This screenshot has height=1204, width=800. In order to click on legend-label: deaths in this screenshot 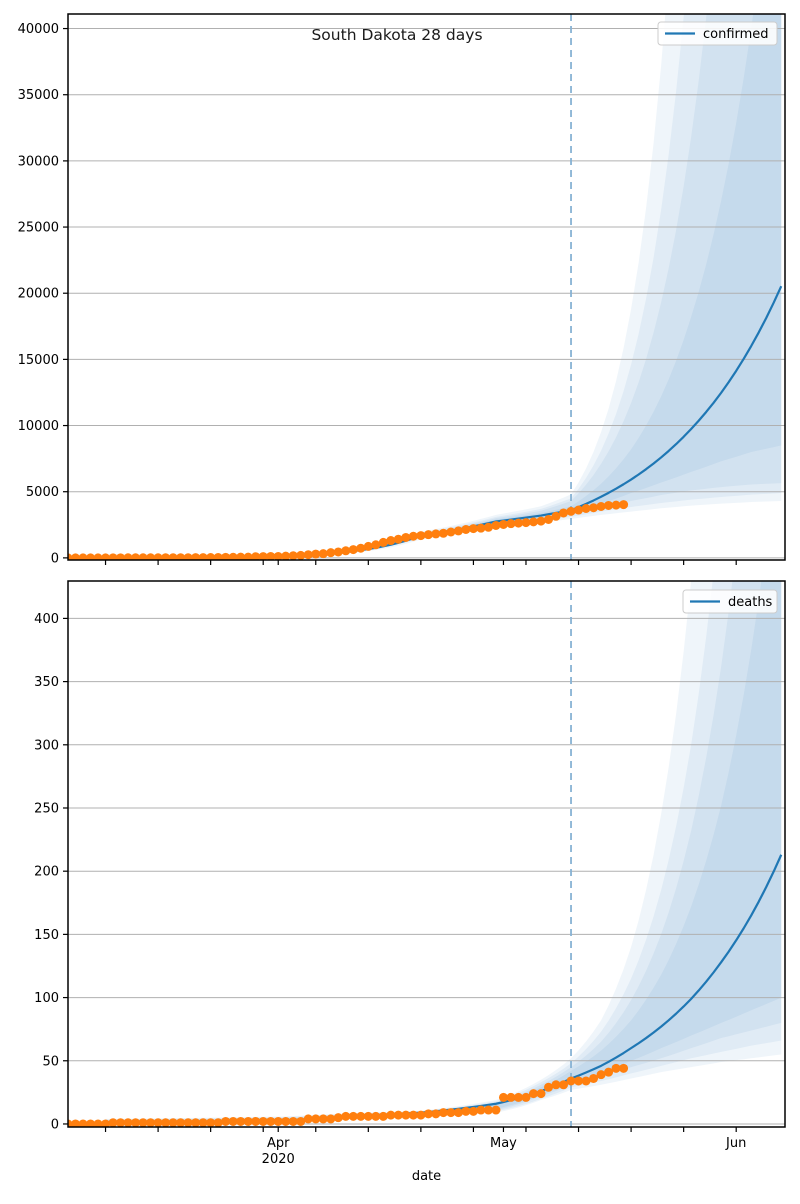, I will do `click(750, 602)`.